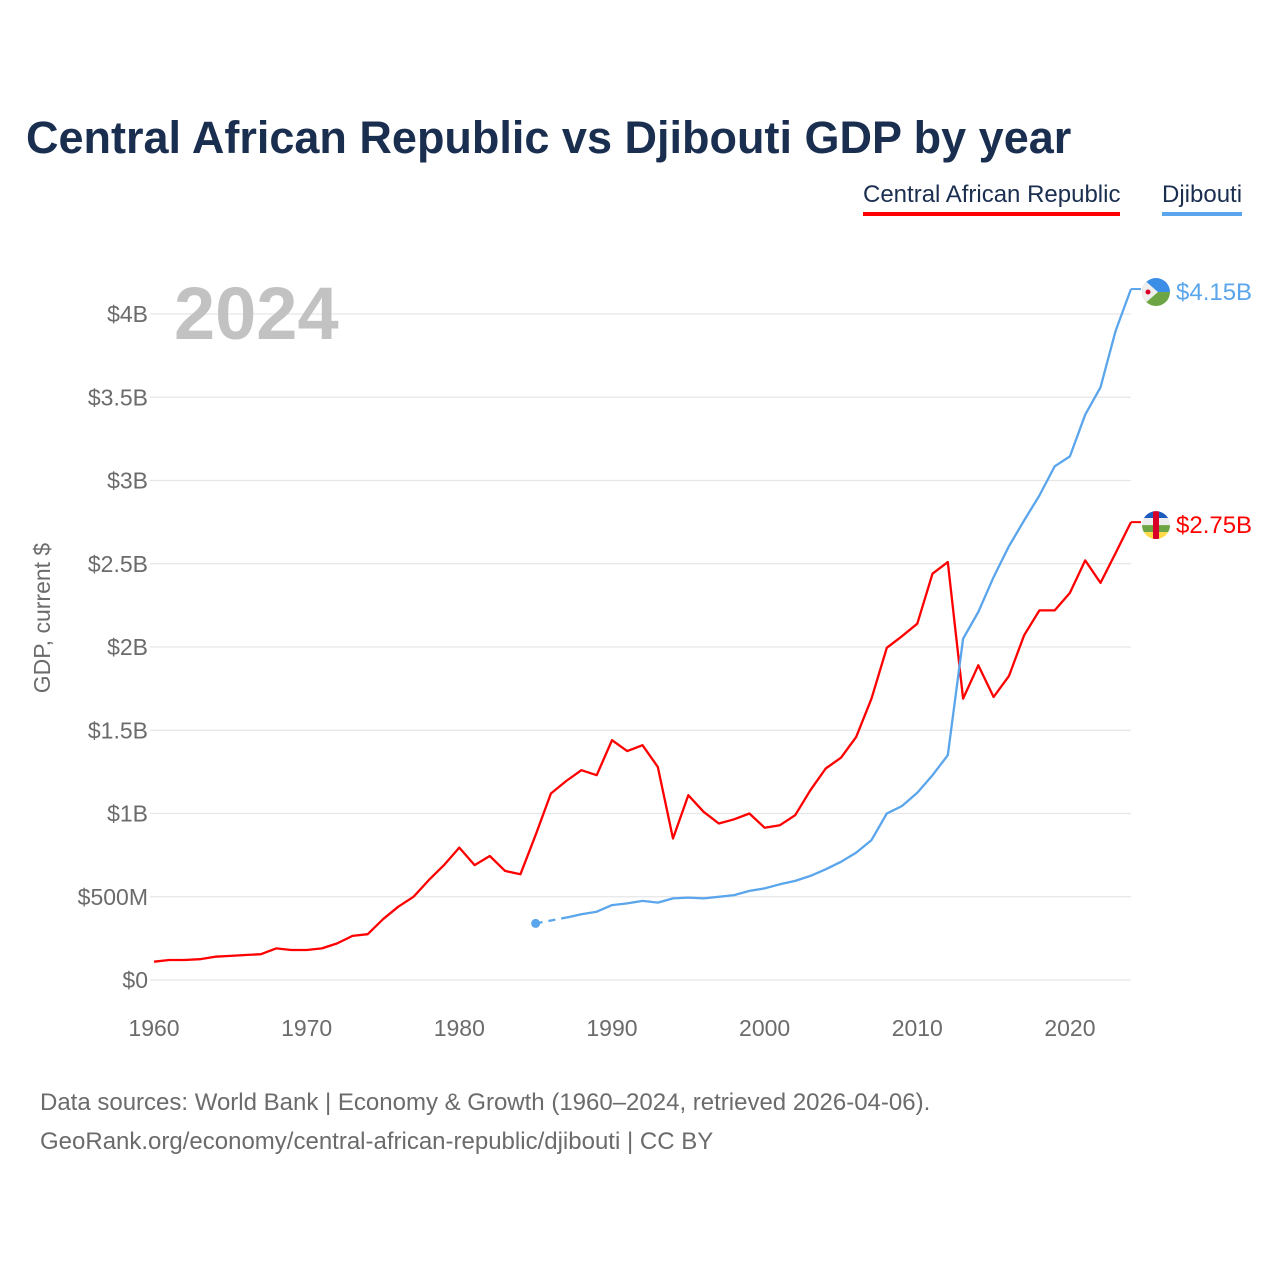  I want to click on y-tick-label: $4B, so click(127, 314).